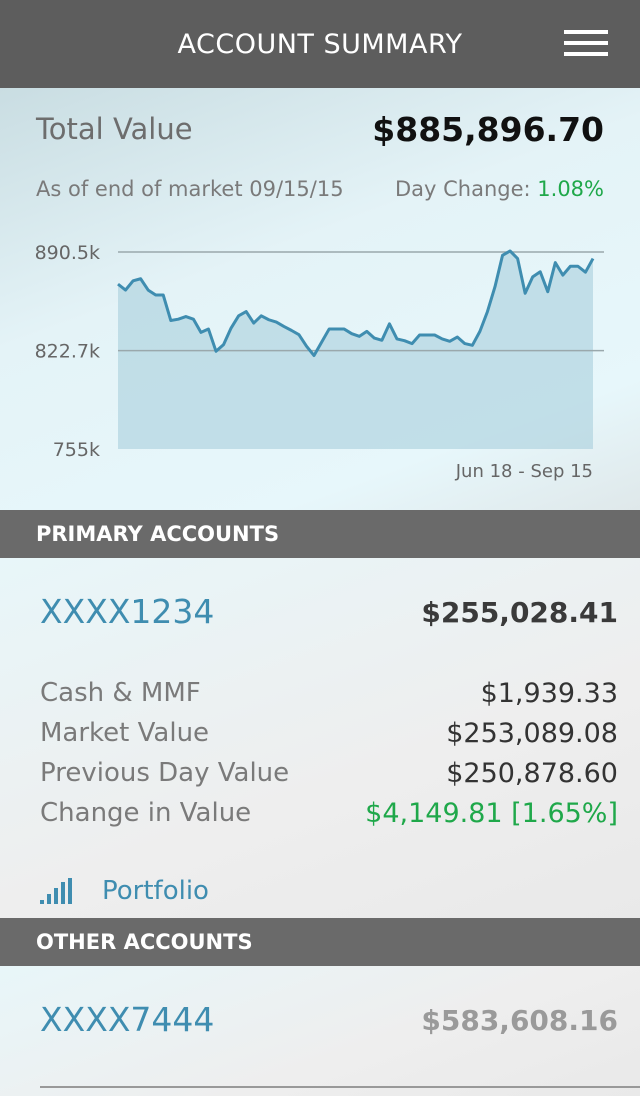  Describe the element at coordinates (329, 773) in the screenshot. I see `row-previous-day: Previous Day Value $250,878.60` at that location.